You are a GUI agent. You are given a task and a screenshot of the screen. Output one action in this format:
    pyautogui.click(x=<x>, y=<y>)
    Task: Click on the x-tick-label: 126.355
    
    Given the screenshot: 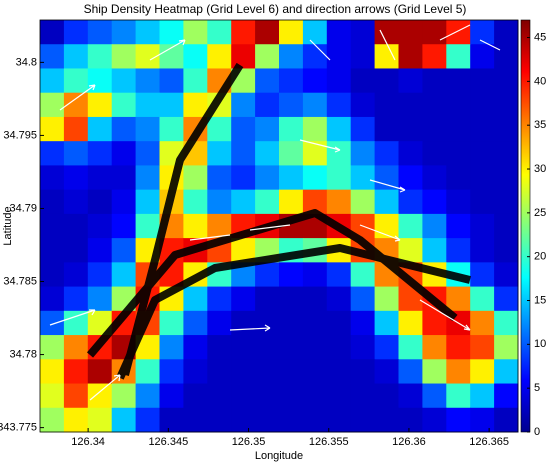 What is the action you would take?
    pyautogui.click(x=329, y=442)
    